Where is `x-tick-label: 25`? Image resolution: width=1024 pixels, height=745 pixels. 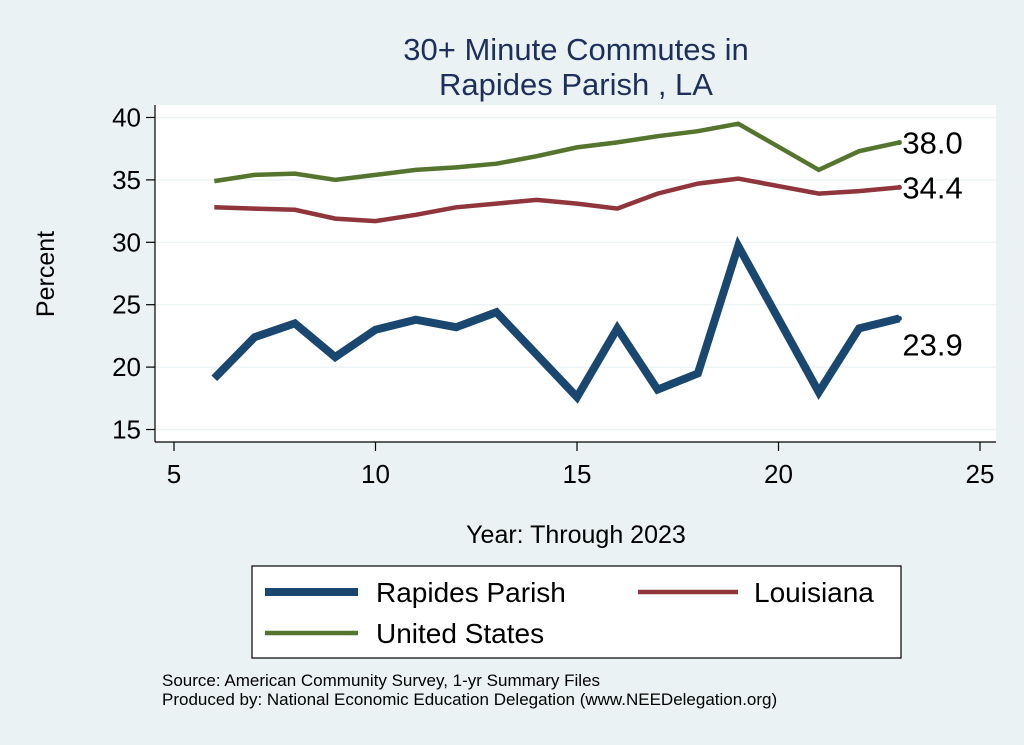
x-tick-label: 25 is located at coordinates (980, 474).